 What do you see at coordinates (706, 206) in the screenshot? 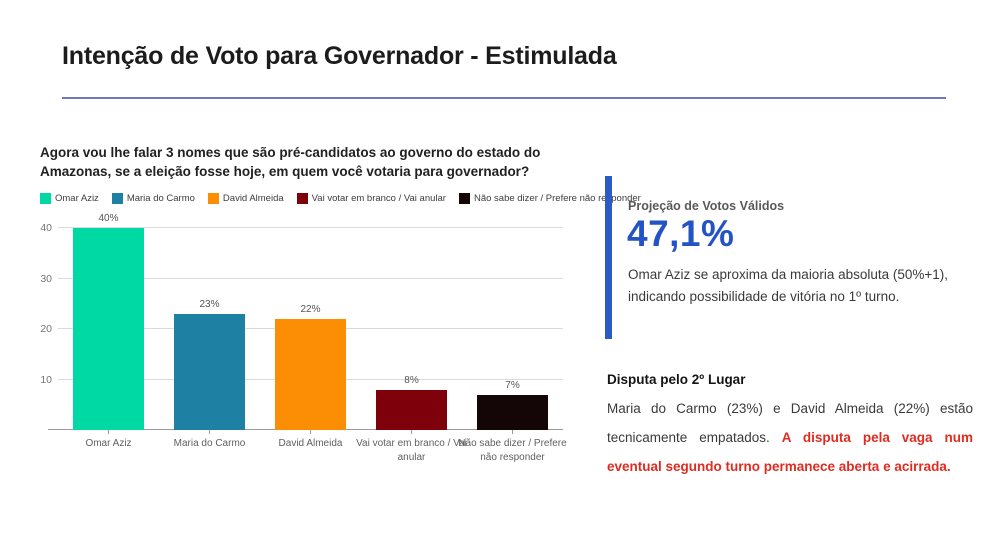
I see `projection-label: Projeção de Votos Válidos` at bounding box center [706, 206].